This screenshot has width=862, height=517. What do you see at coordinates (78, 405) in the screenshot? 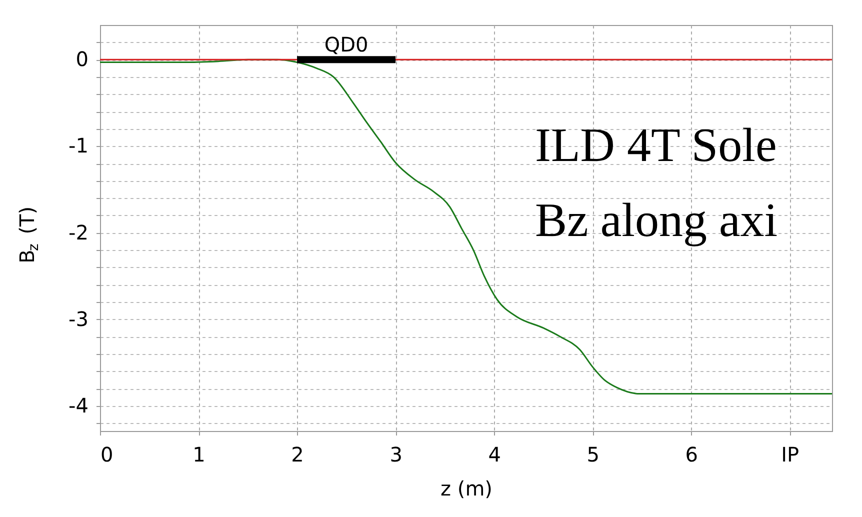
I see `y-tick-label: -4` at bounding box center [78, 405].